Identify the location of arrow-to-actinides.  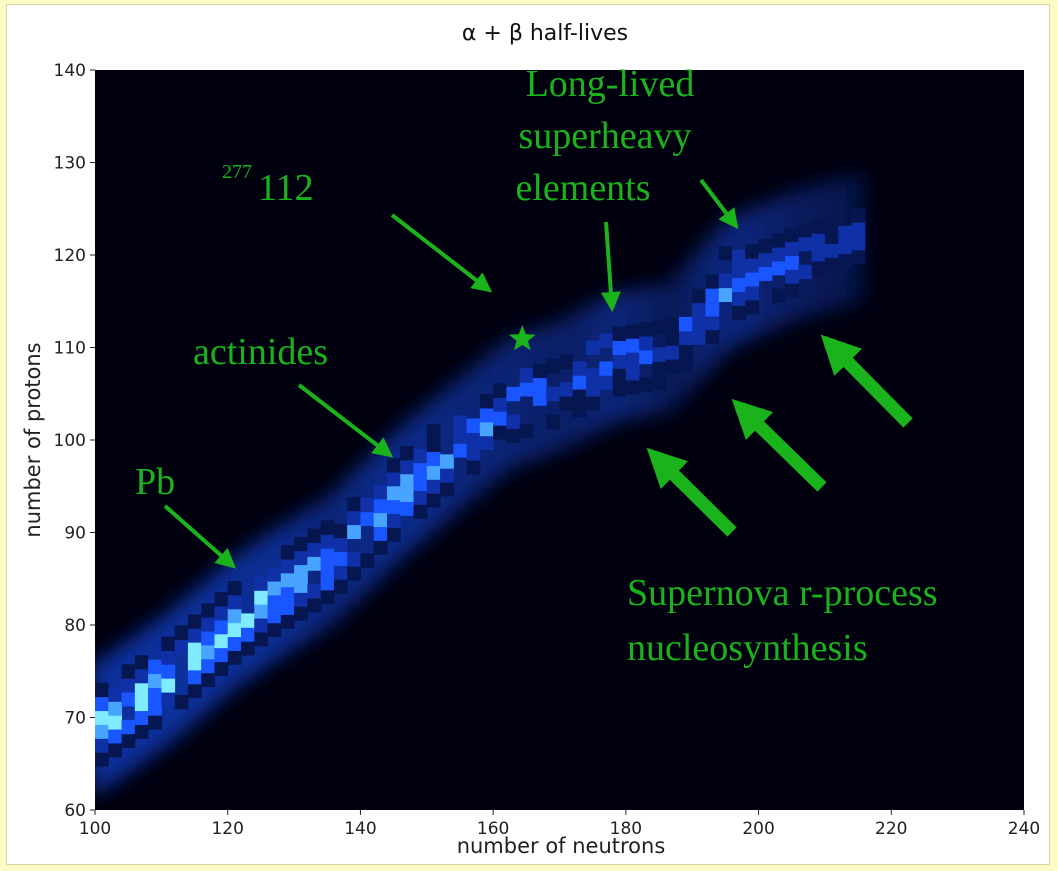
(345, 420).